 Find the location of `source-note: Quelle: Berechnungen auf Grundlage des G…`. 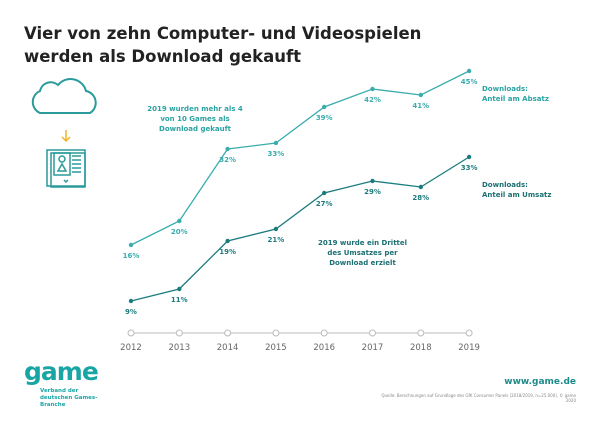

source-note: Quelle: Berechnungen auf Grundlage des G… is located at coordinates (478, 398).